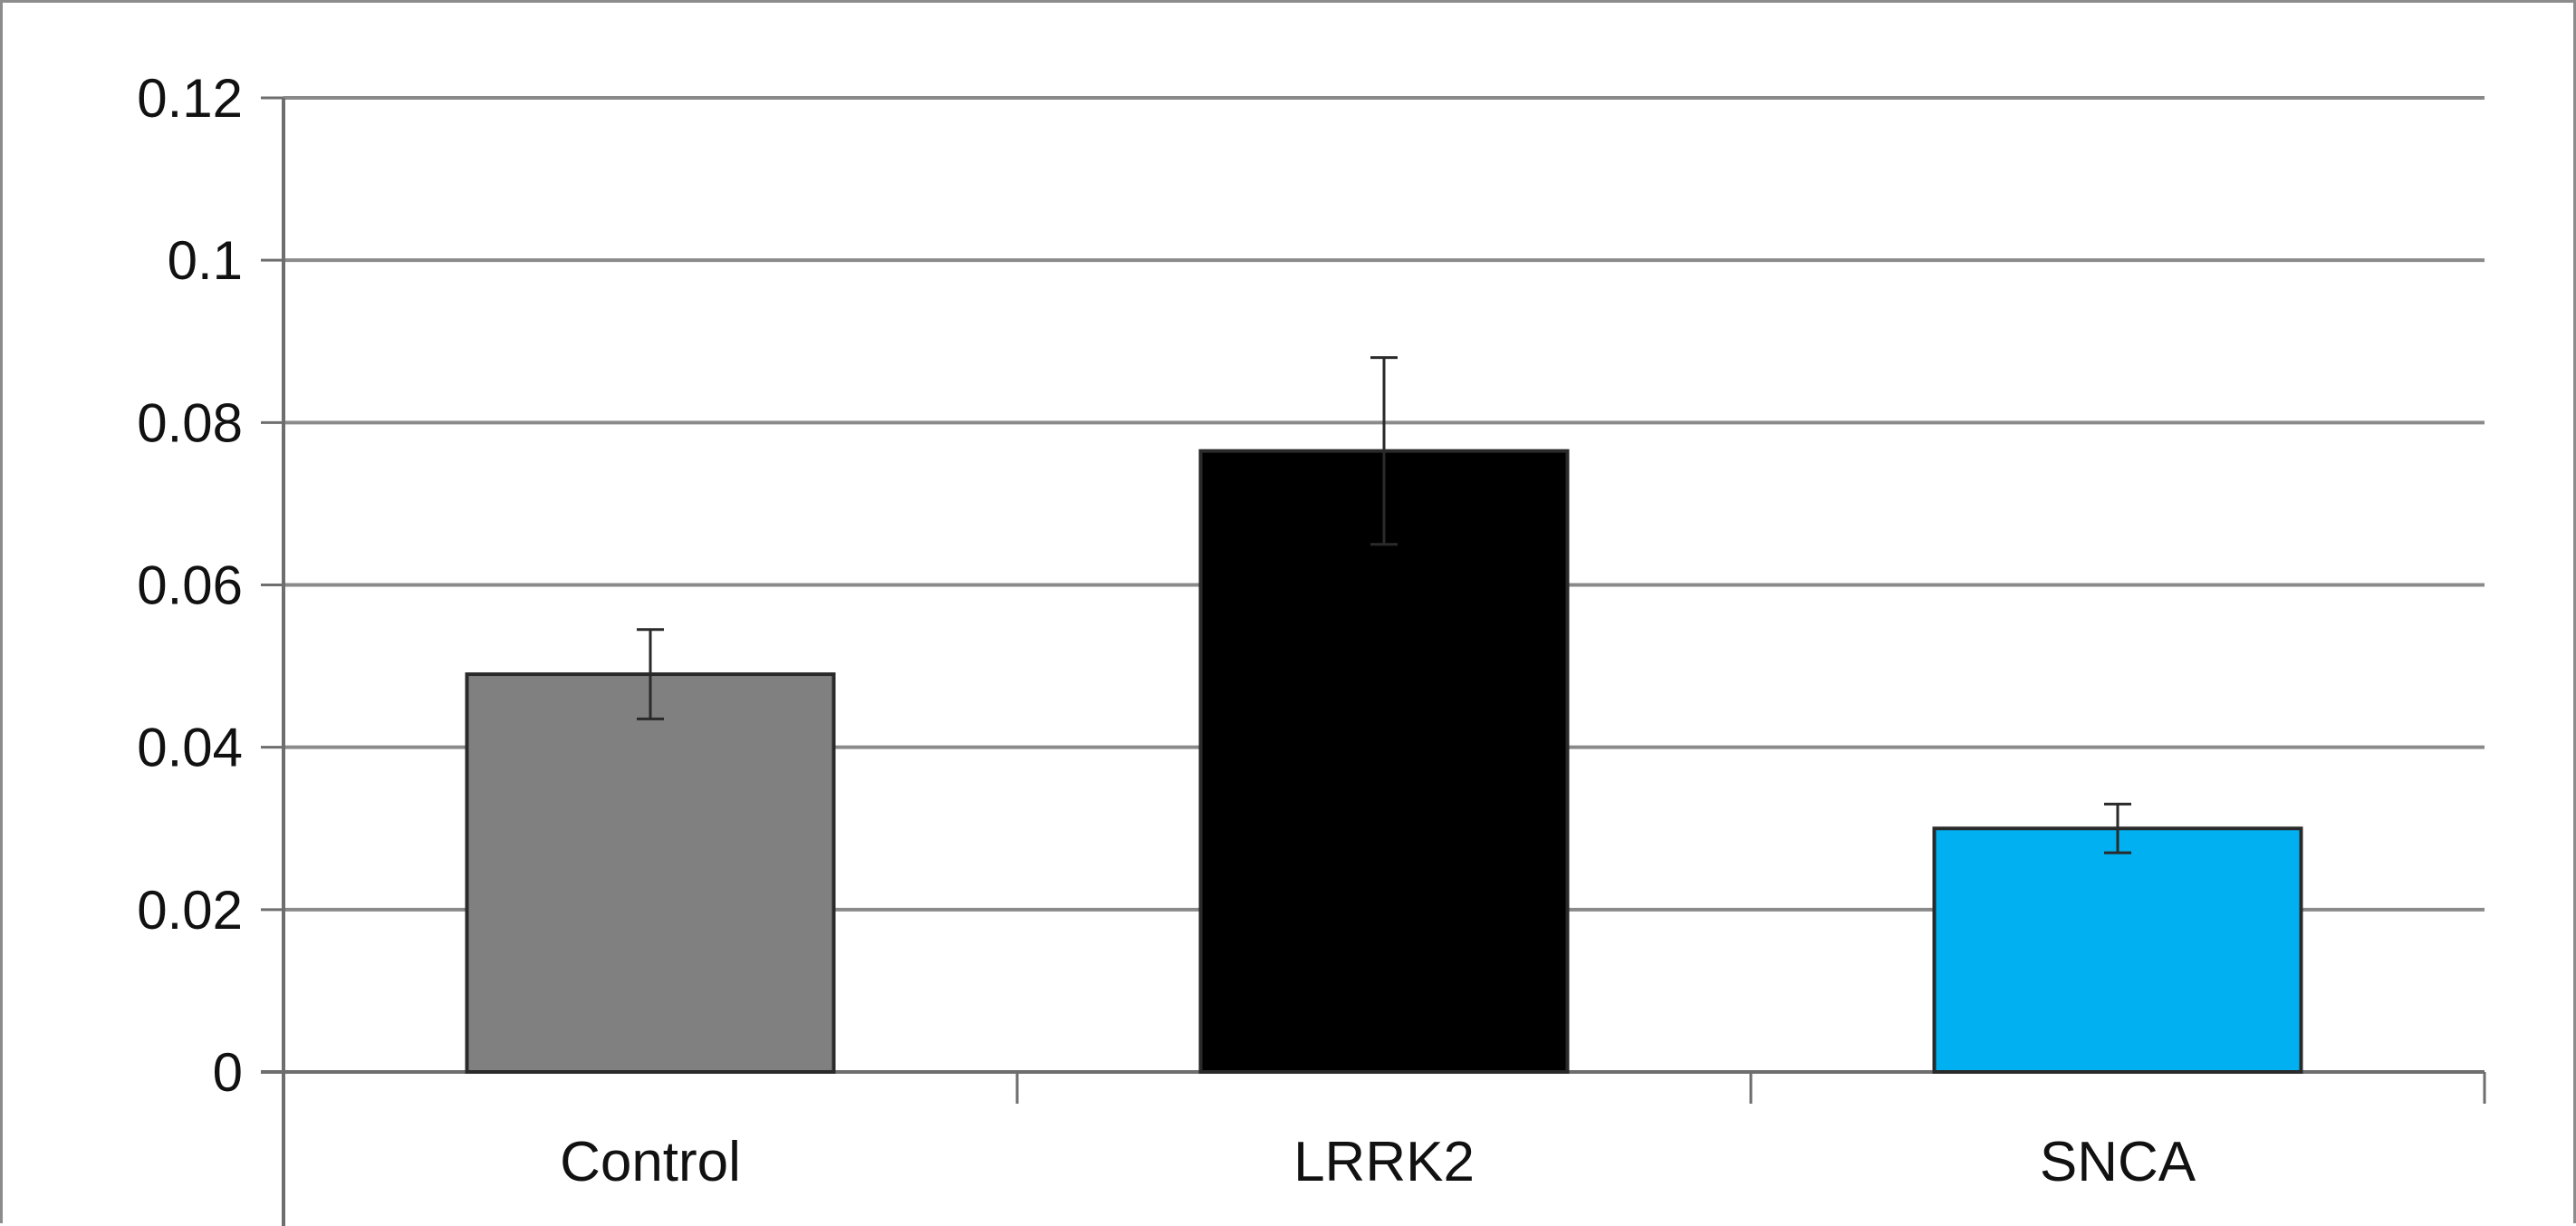  What do you see at coordinates (205, 260) in the screenshot?
I see `y-tick-label: 0.1` at bounding box center [205, 260].